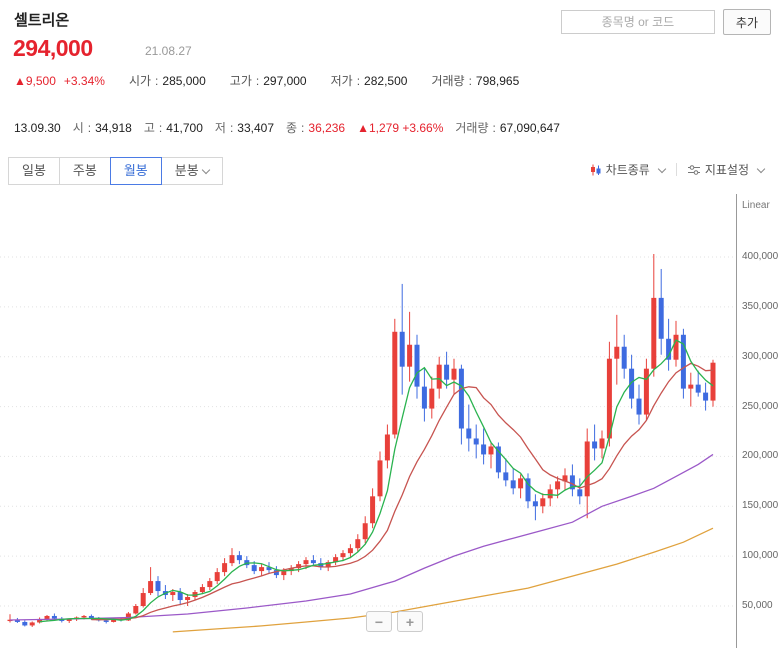  Describe the element at coordinates (760, 506) in the screenshot. I see `y-axis-tick-label: 150,000` at that location.